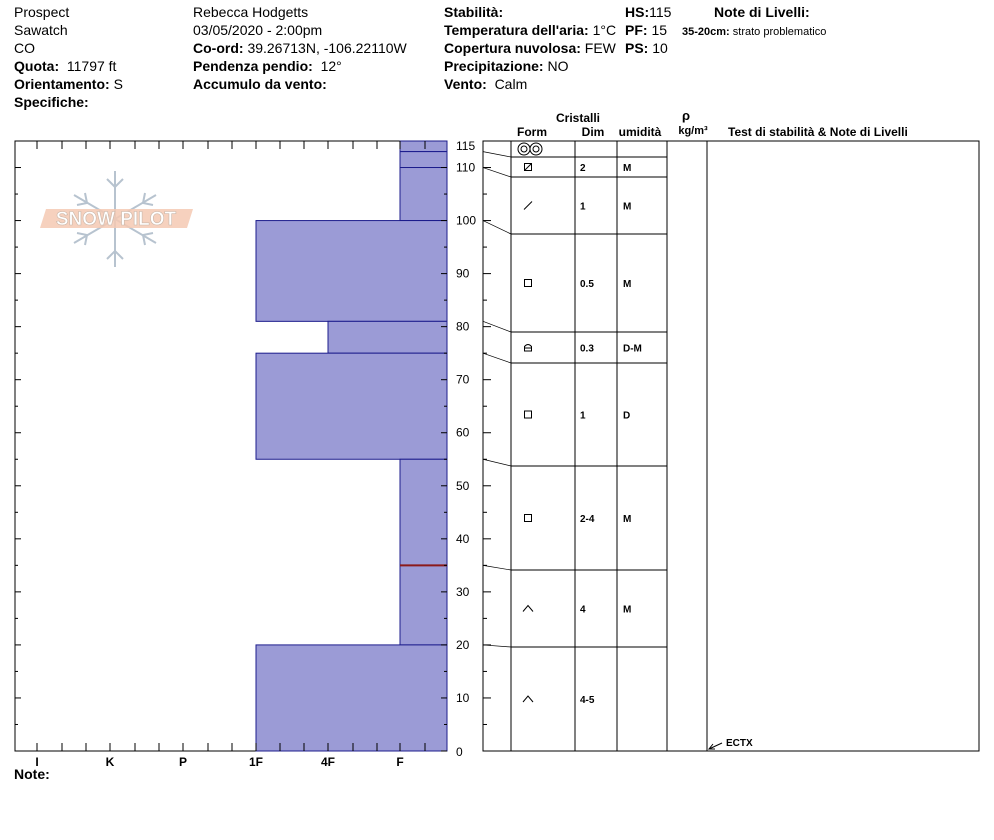  I want to click on slope-label: Pendenza pendio:, so click(253, 66).